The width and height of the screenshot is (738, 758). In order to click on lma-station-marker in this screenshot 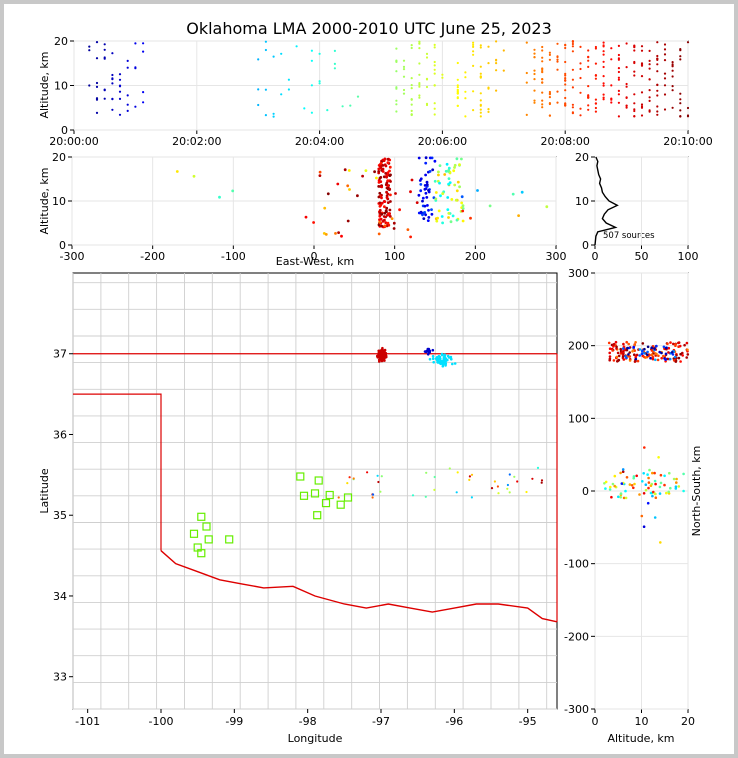, I will do `click(329, 495)`.